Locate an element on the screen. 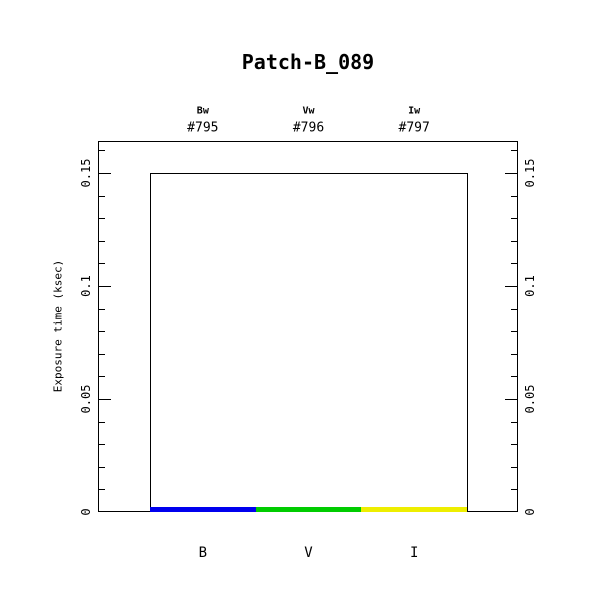 This screenshot has height=611, width=611. filter-header-v: Vw is located at coordinates (308, 111).